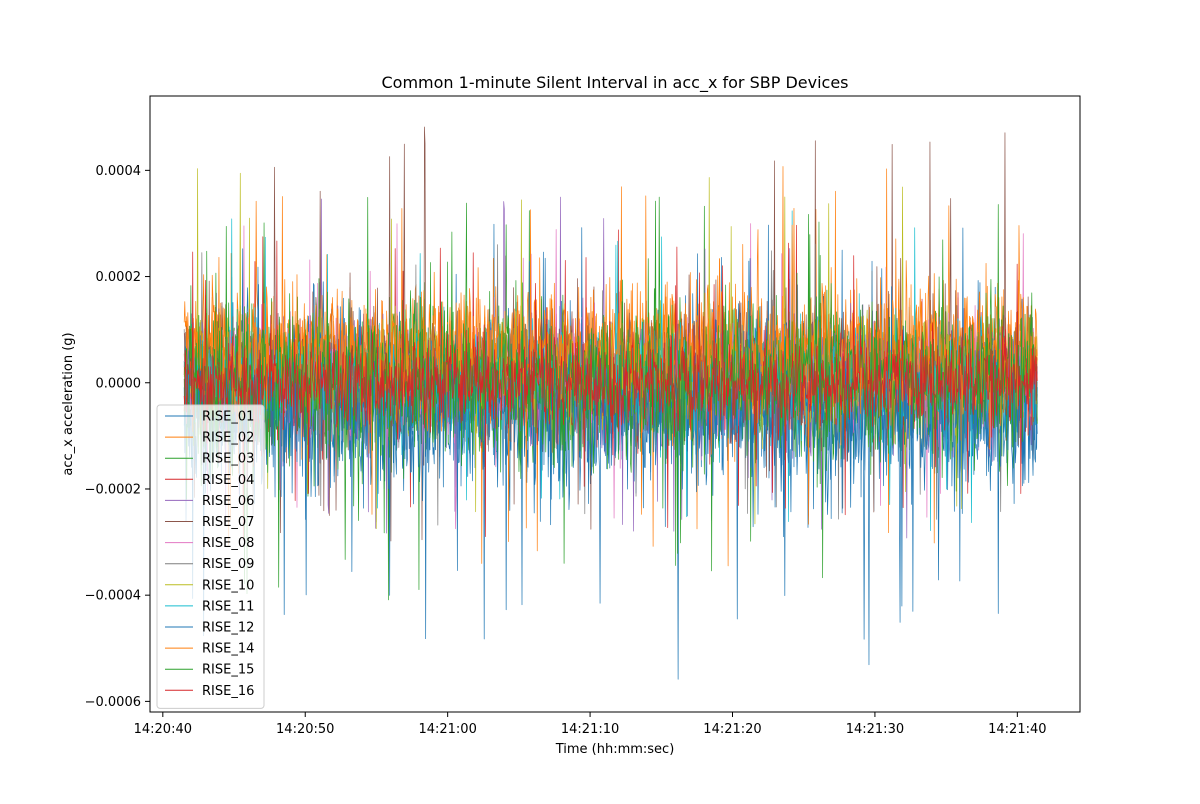 The image size is (1200, 804). I want to click on y-tick-label: −0.0006, so click(113, 702).